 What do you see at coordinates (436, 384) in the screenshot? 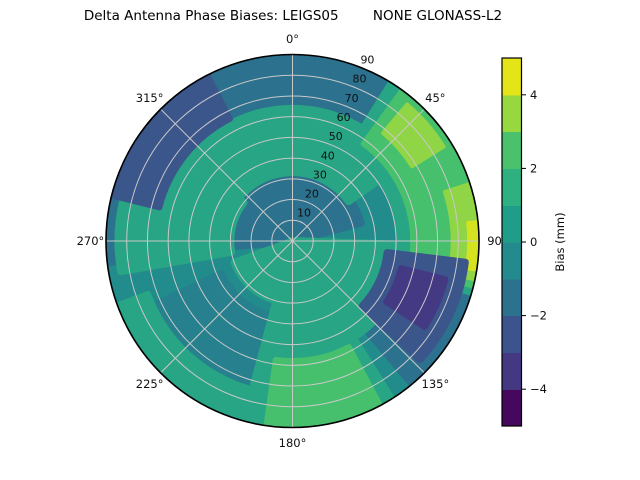
I see `angular-tick-label-135: 135°` at bounding box center [436, 384].